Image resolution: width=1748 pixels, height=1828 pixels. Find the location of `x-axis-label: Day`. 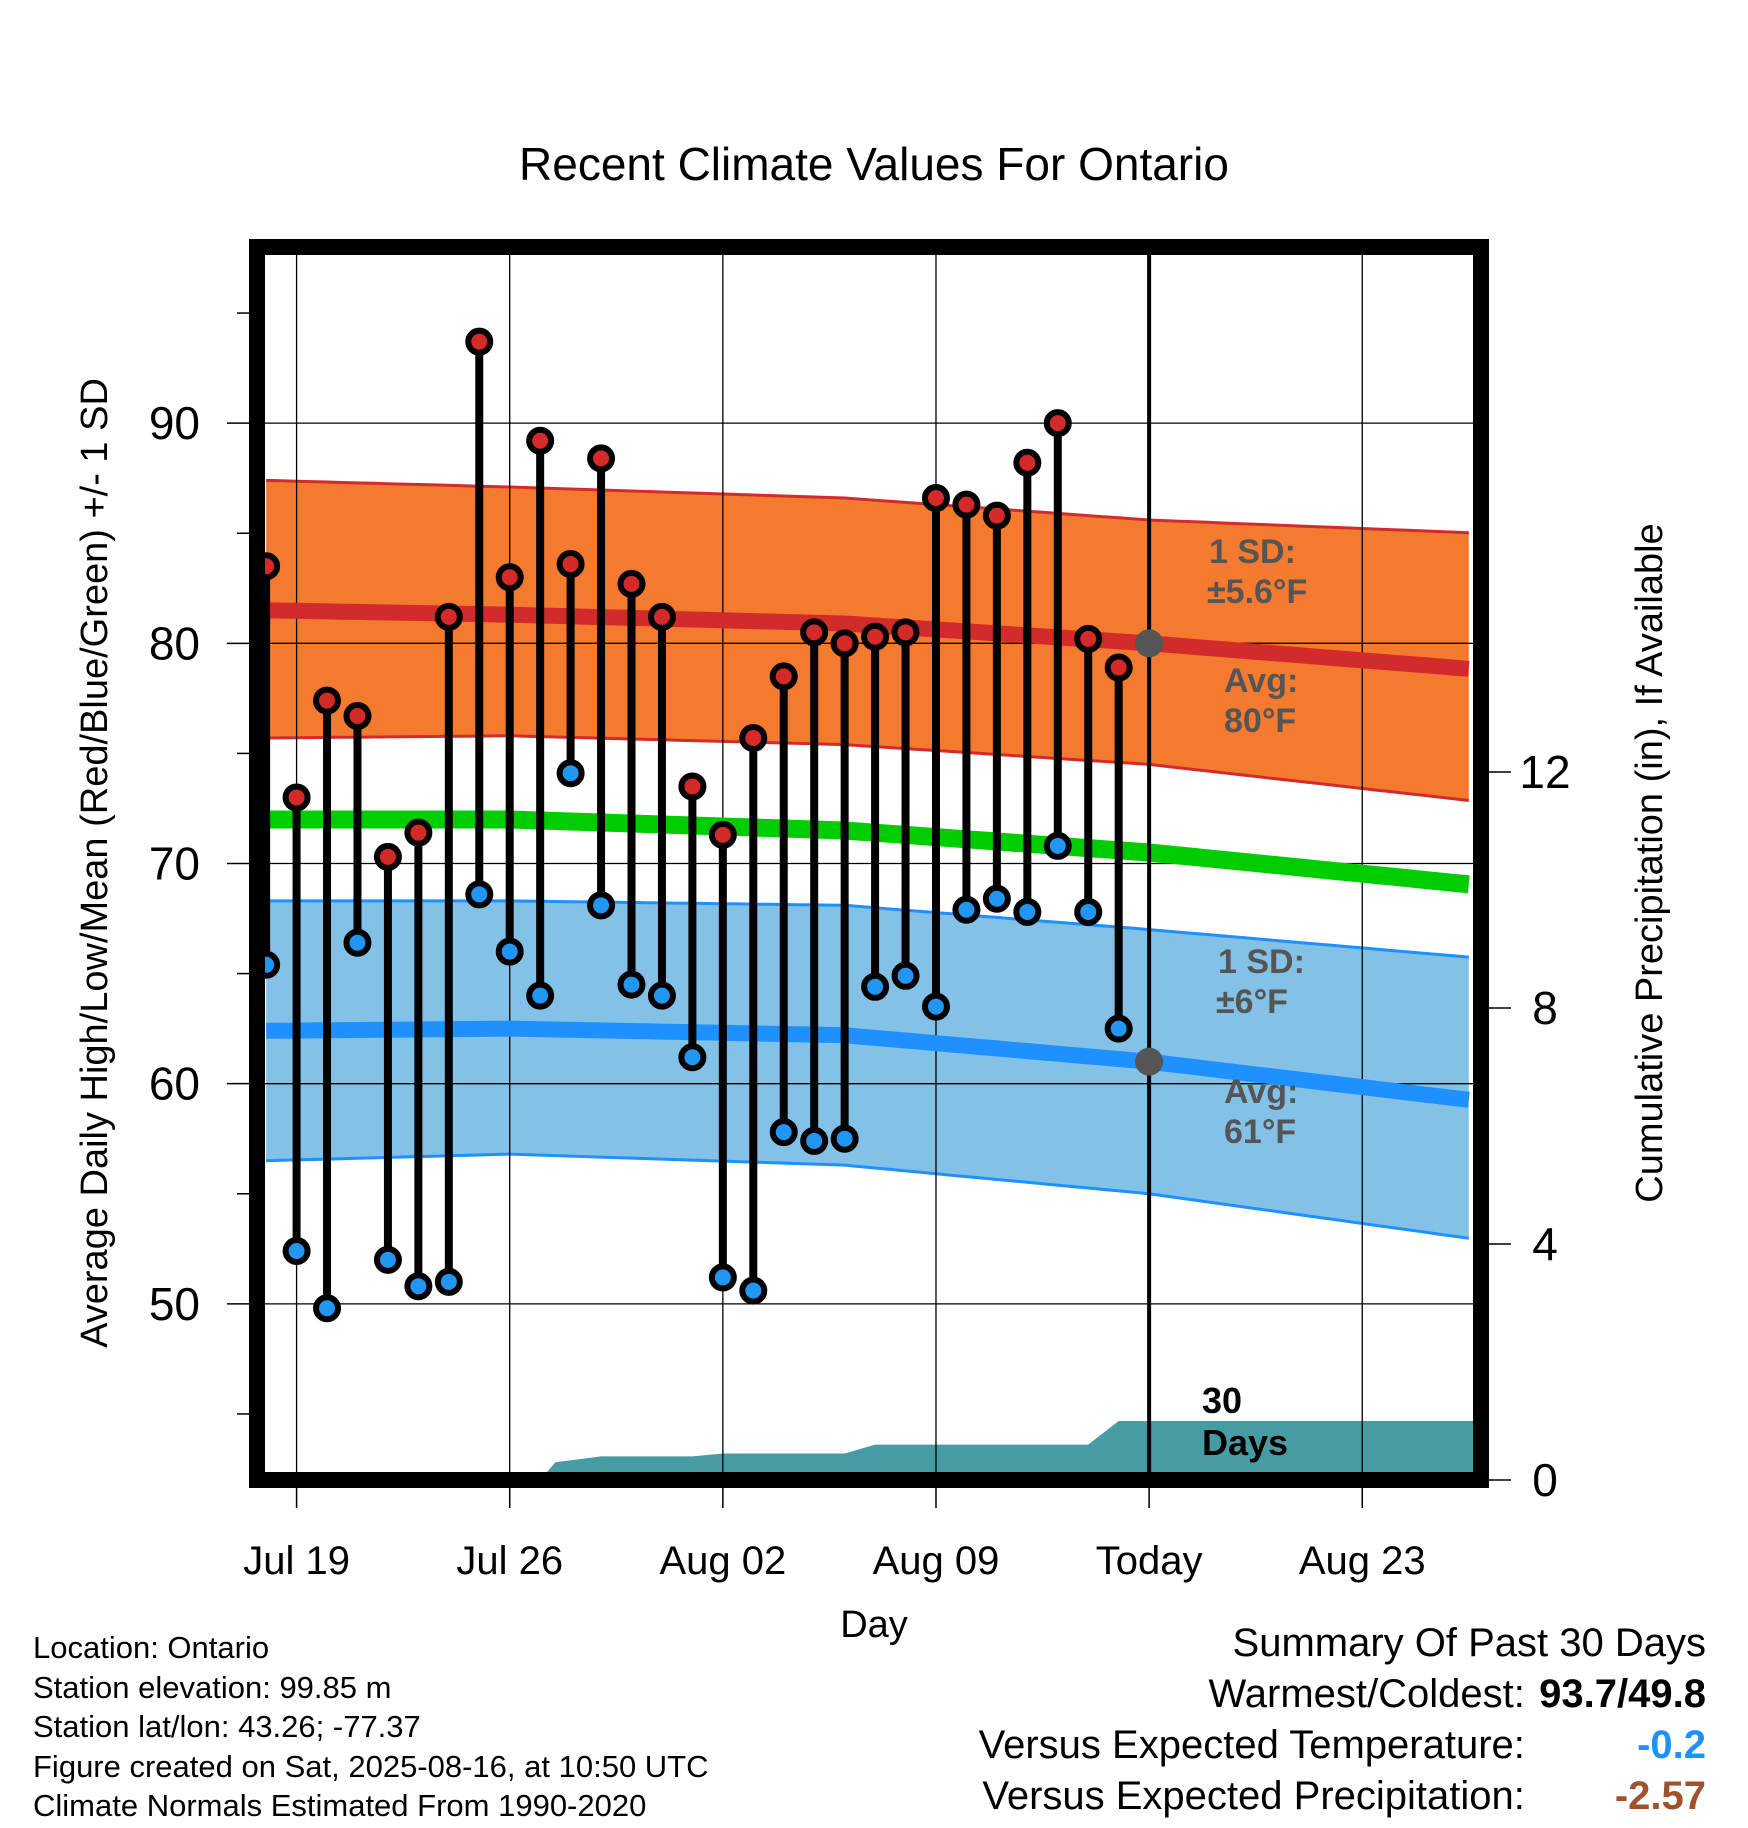

x-axis-label: Day is located at coordinates (874, 1625).